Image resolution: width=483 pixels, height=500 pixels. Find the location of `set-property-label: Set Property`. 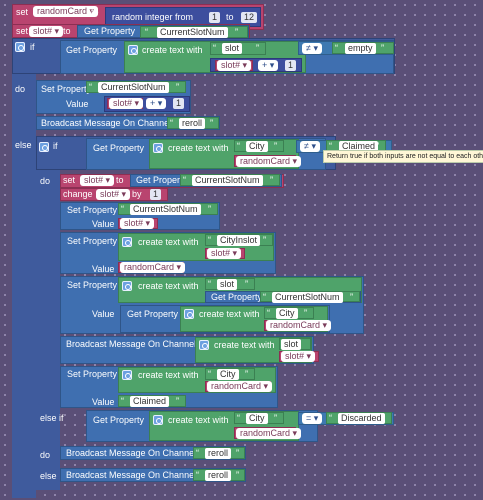

set-property-label: Set Property is located at coordinates (92, 285).